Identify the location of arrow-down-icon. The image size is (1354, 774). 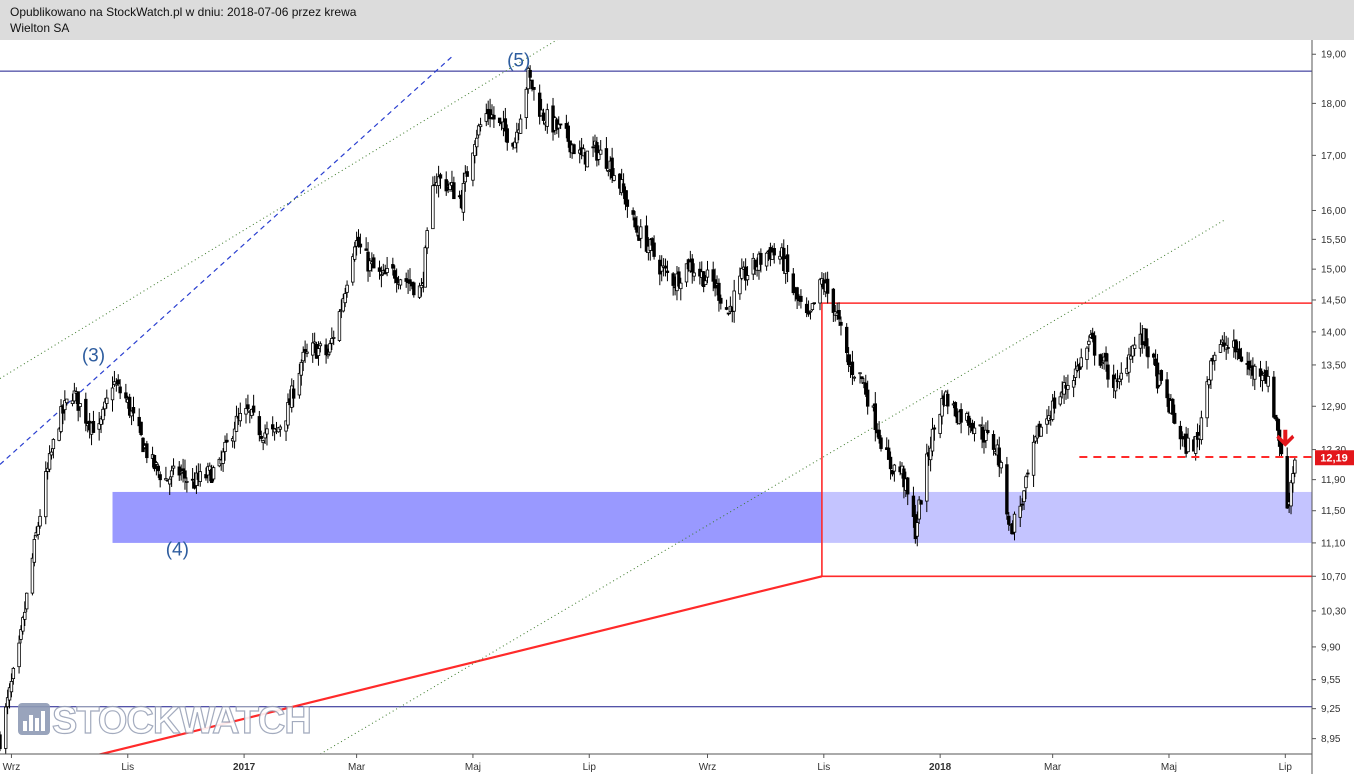
(1285, 438).